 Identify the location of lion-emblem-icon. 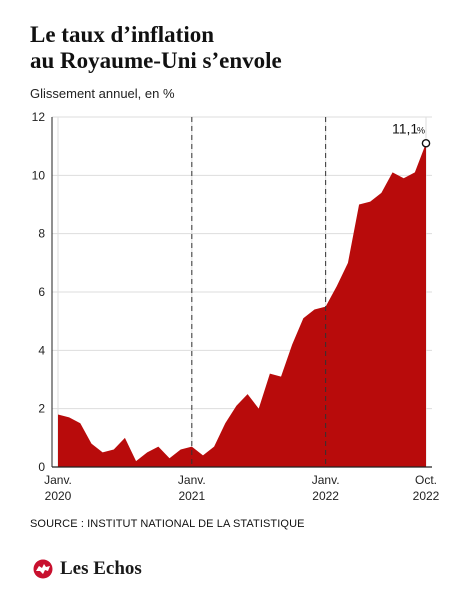
(43, 569).